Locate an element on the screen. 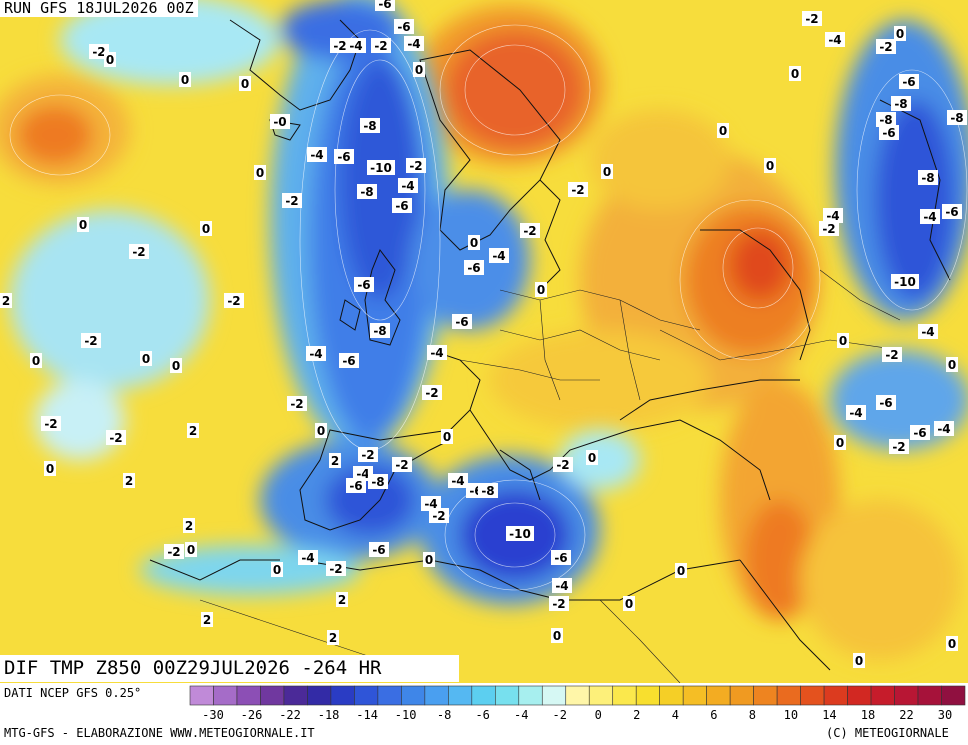  legend-swatches is located at coordinates (577, 695).